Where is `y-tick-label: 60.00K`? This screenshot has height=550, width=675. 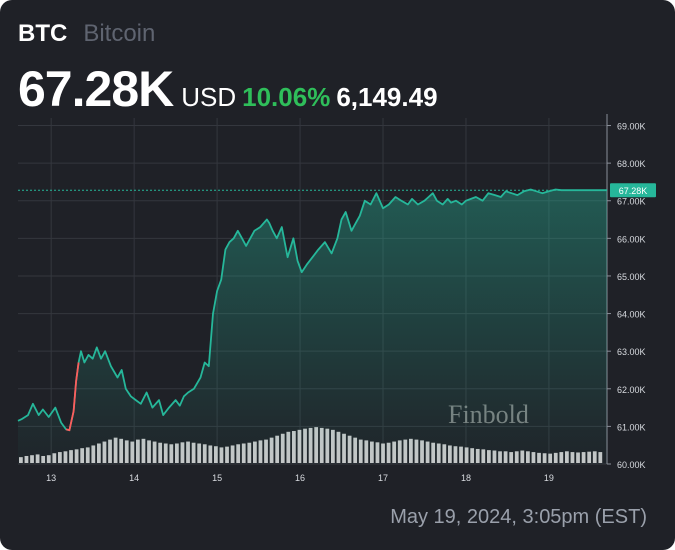 y-tick-label: 60.00K is located at coordinates (631, 465).